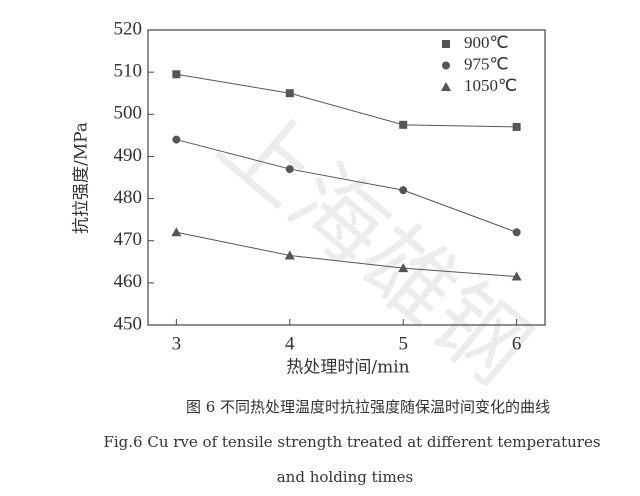  I want to click on legend-label: 975℃, so click(486, 63).